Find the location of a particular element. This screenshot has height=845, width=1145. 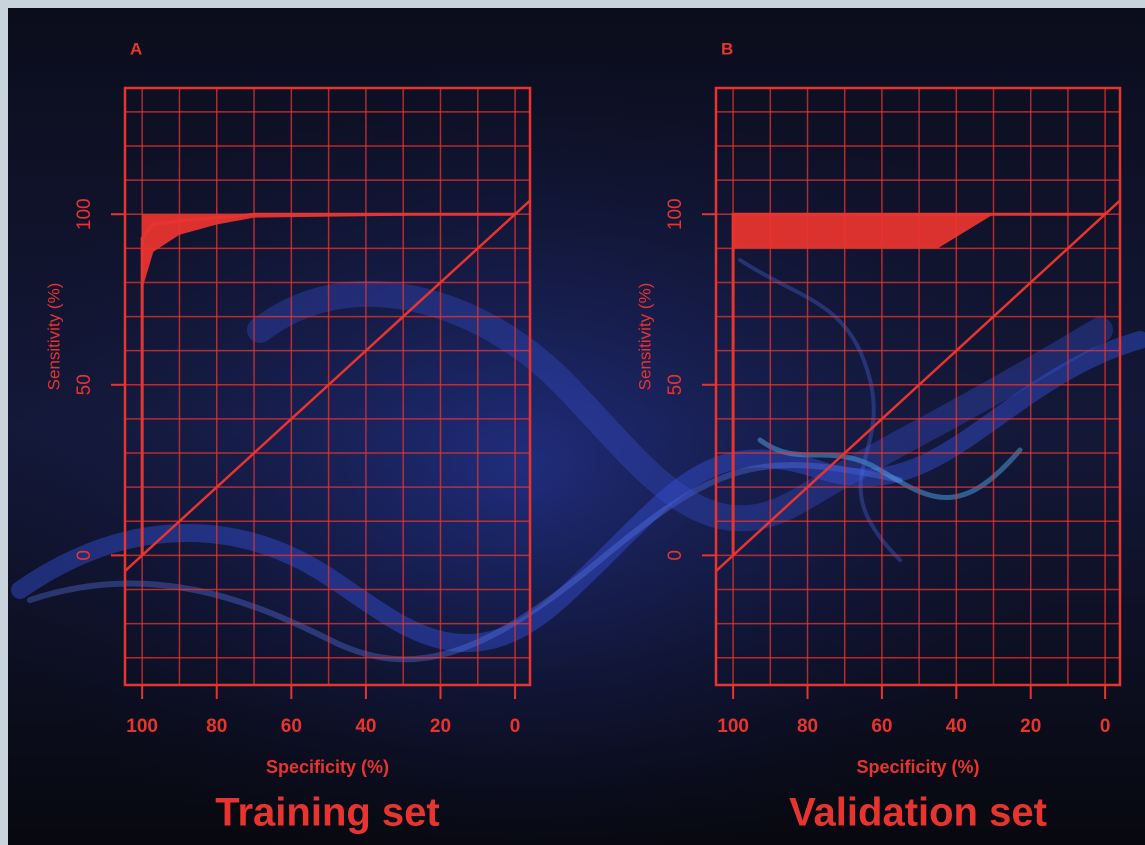

caption: Validation set is located at coordinates (918, 813).